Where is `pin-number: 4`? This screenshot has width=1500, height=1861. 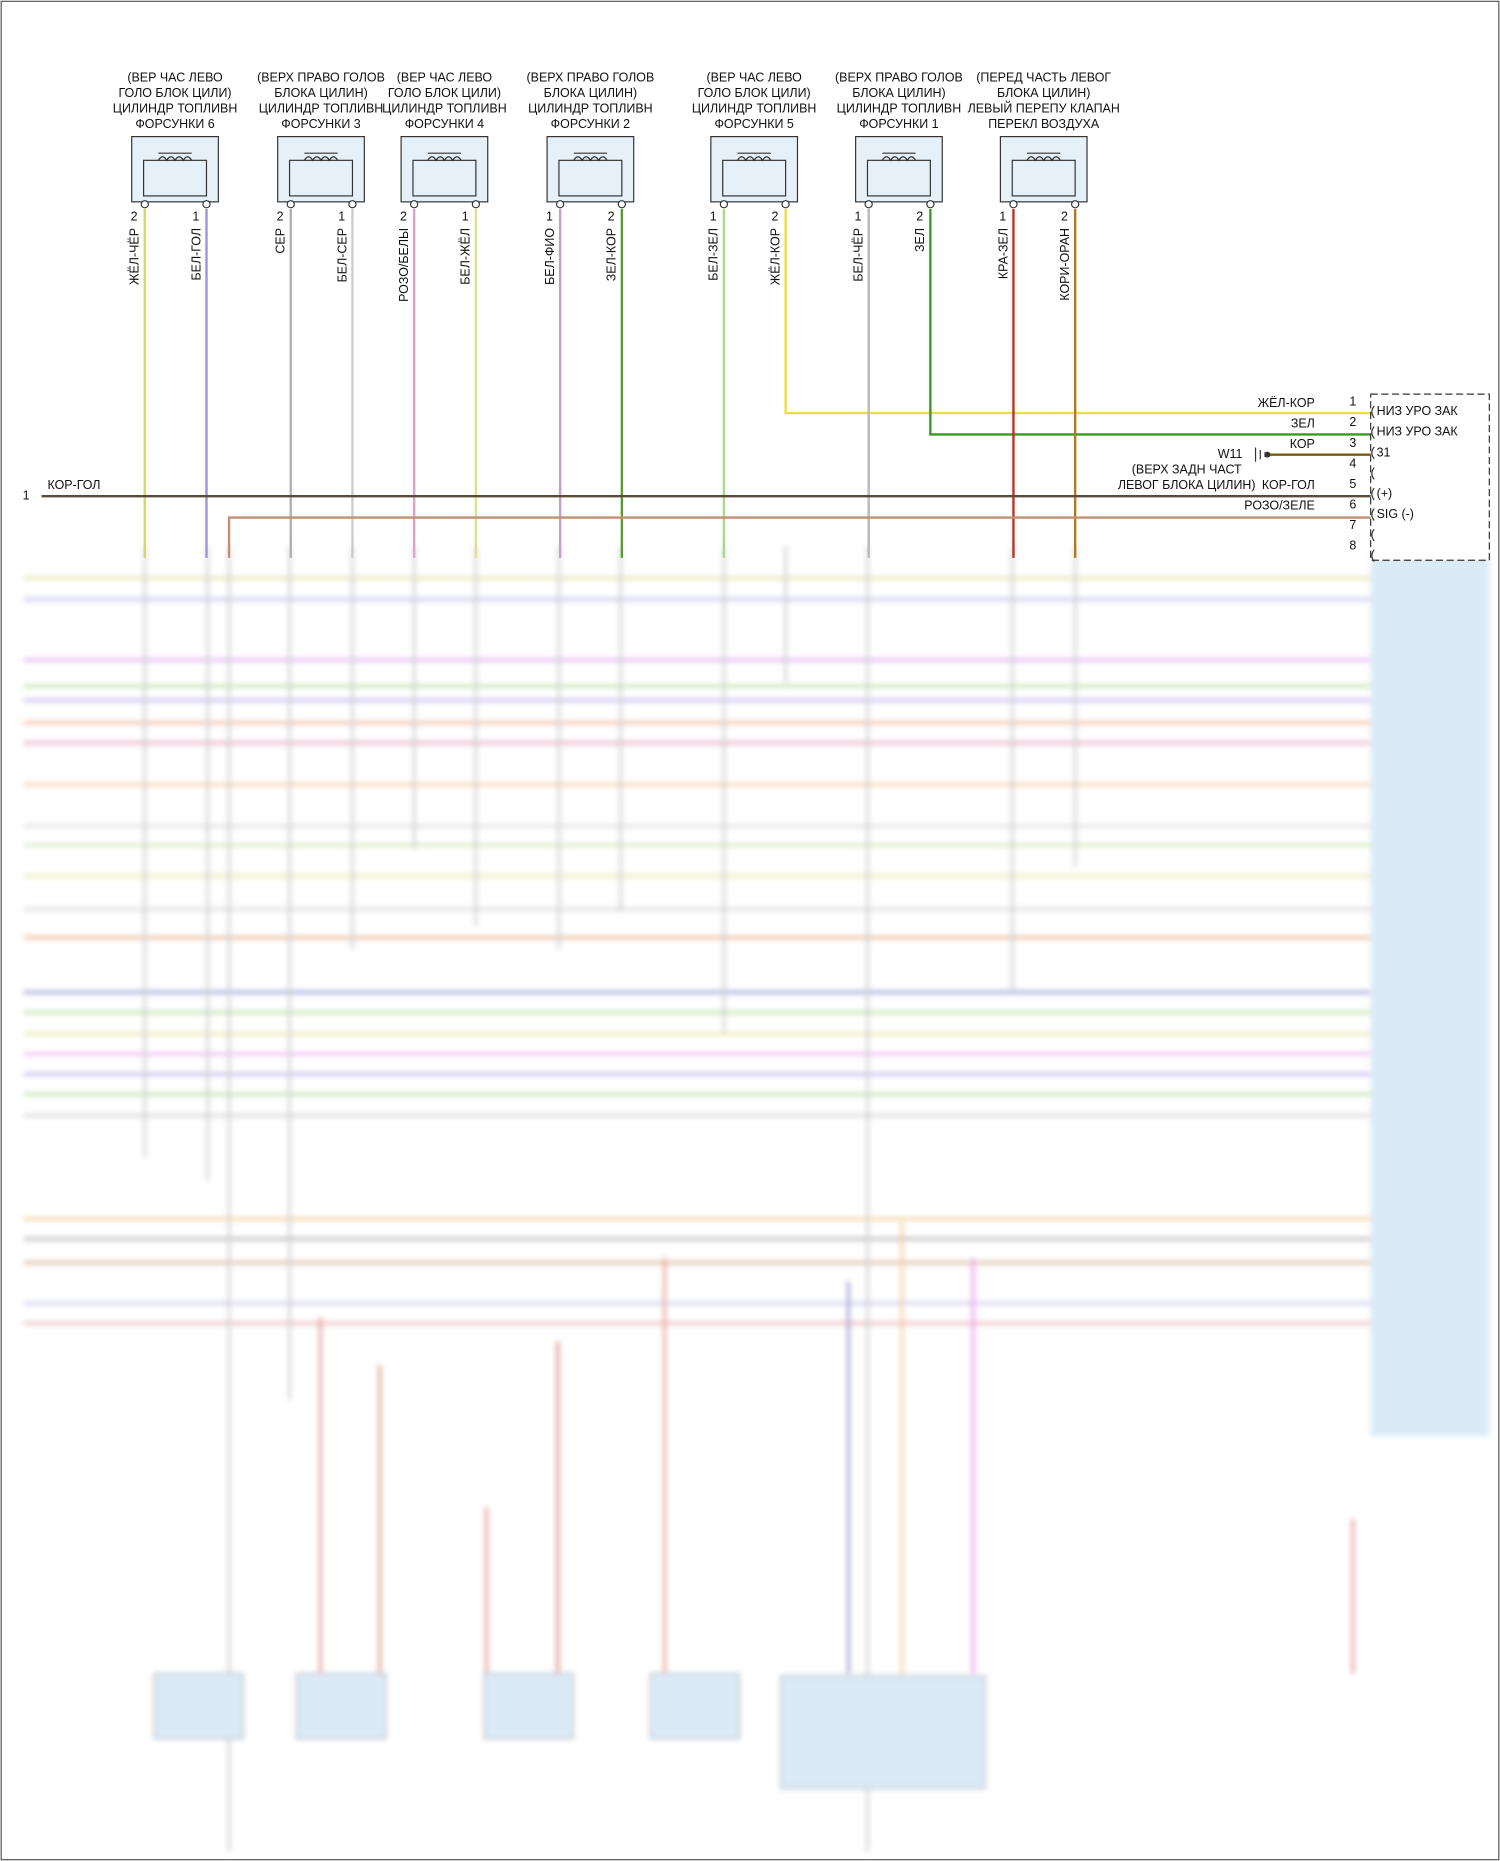
pin-number: 4 is located at coordinates (1352, 463).